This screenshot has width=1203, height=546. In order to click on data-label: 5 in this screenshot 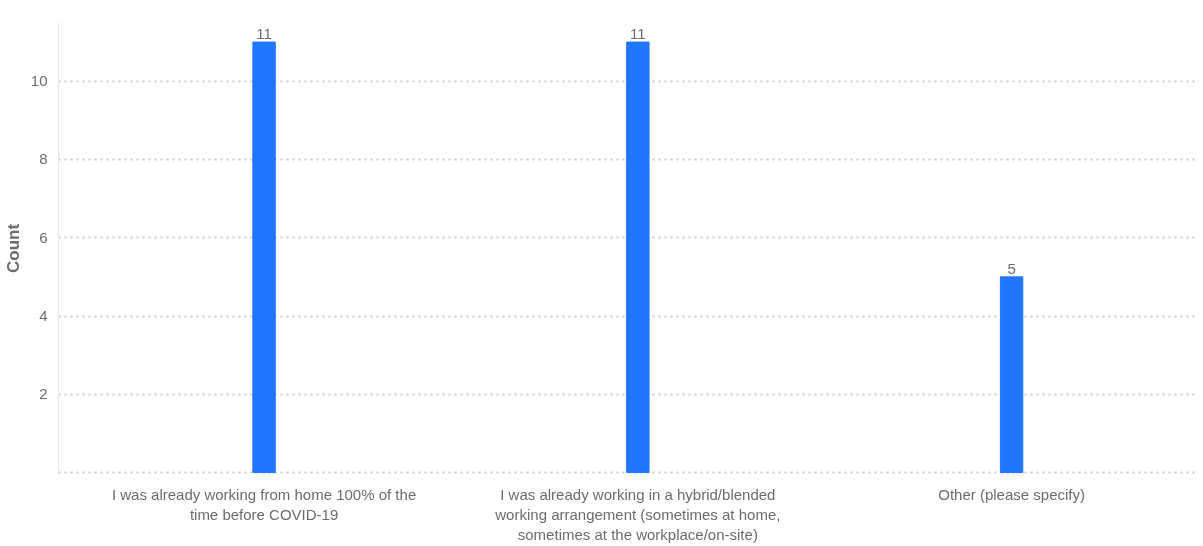, I will do `click(1011, 268)`.